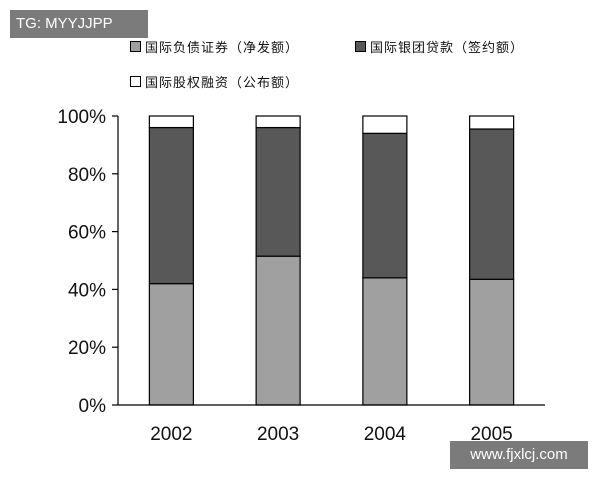 This screenshot has width=600, height=480. What do you see at coordinates (491, 434) in the screenshot?
I see `x-tick-label: 2005` at bounding box center [491, 434].